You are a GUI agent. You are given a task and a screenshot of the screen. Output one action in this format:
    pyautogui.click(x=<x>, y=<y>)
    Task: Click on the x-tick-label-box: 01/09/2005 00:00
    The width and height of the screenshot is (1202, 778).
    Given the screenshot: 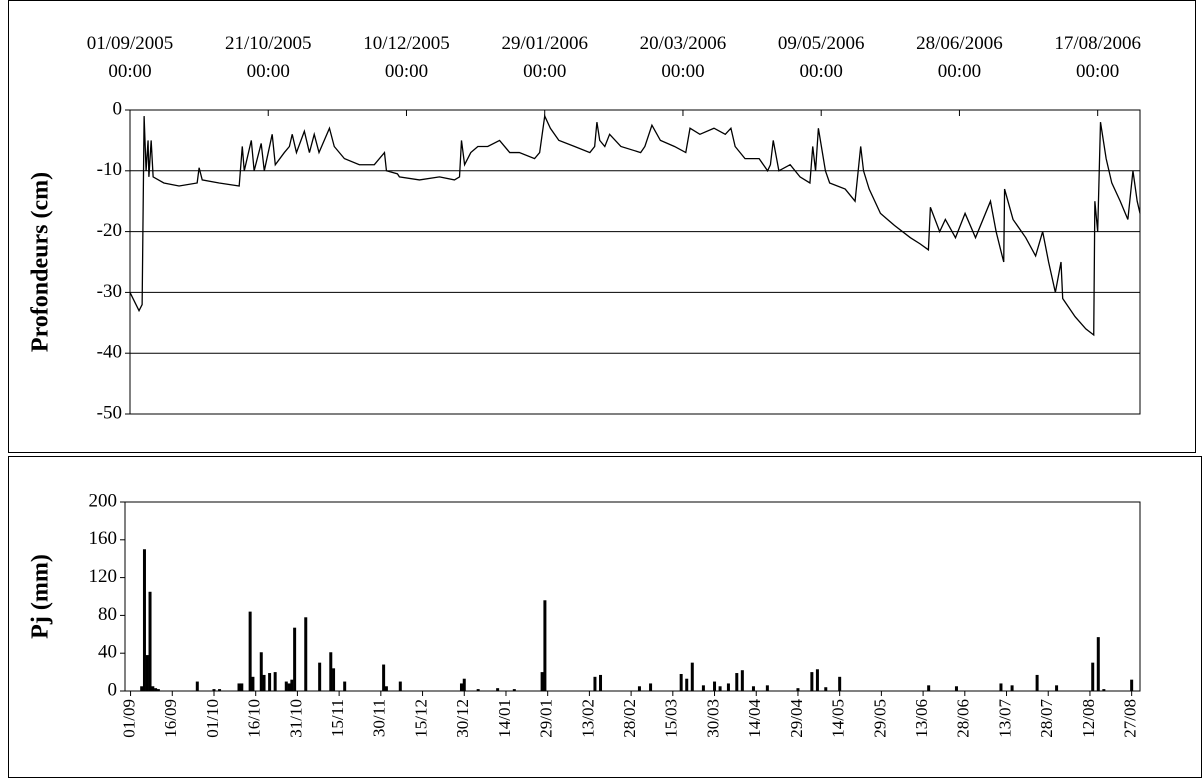 What is the action you would take?
    pyautogui.click(x=130, y=57)
    